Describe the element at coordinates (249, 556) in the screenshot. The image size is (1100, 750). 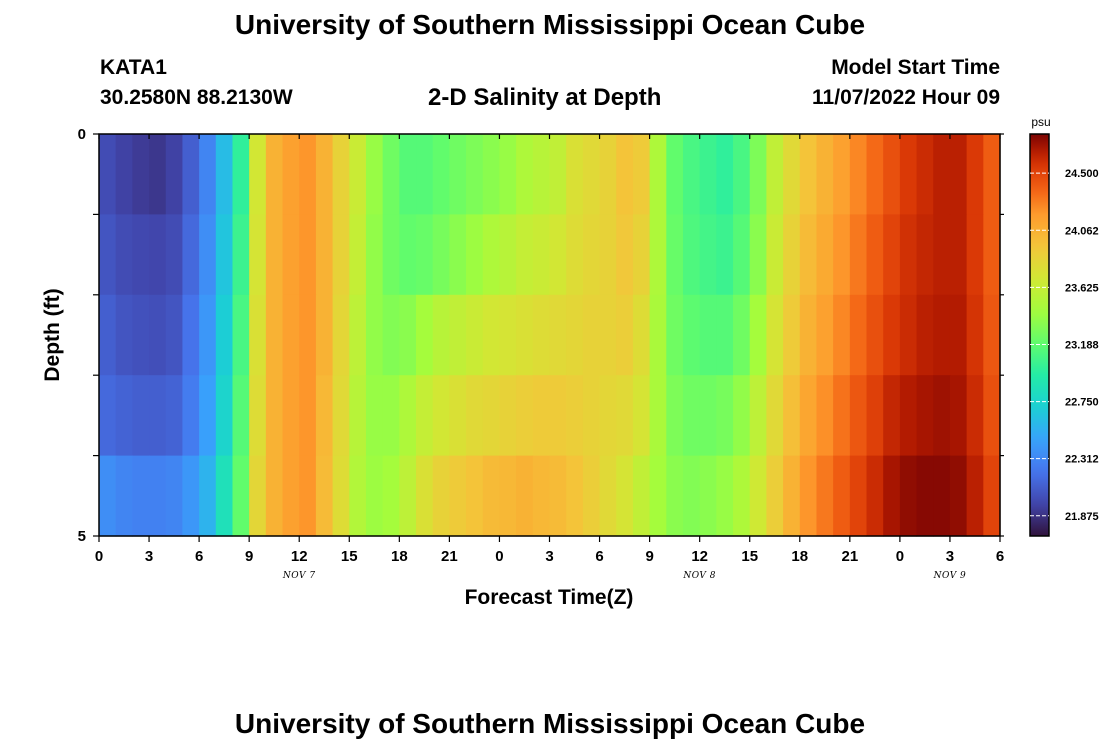
I see `x-tick-label: 9` at that location.